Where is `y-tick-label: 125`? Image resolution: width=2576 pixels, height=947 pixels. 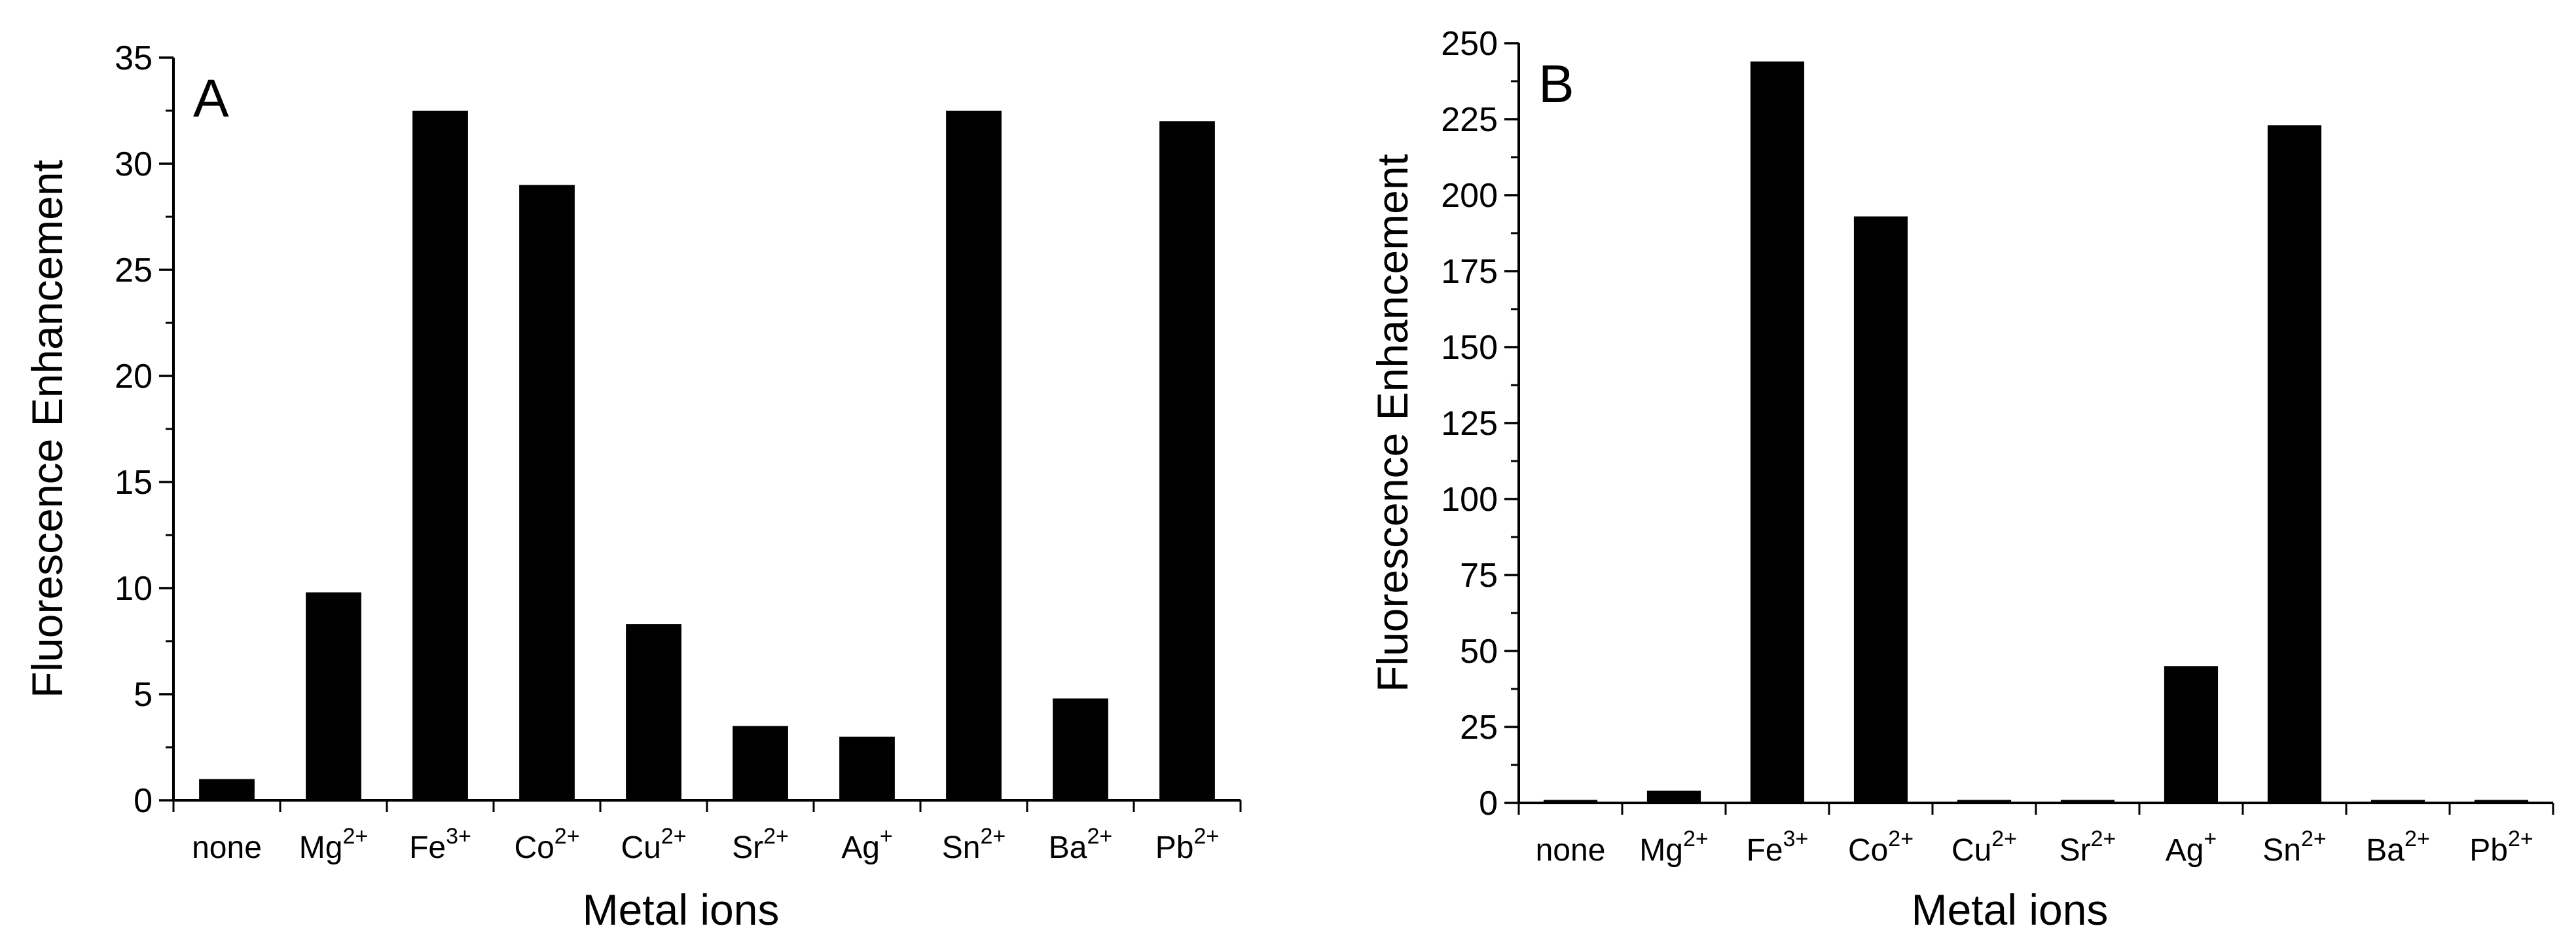
y-tick-label: 125 is located at coordinates (1469, 424).